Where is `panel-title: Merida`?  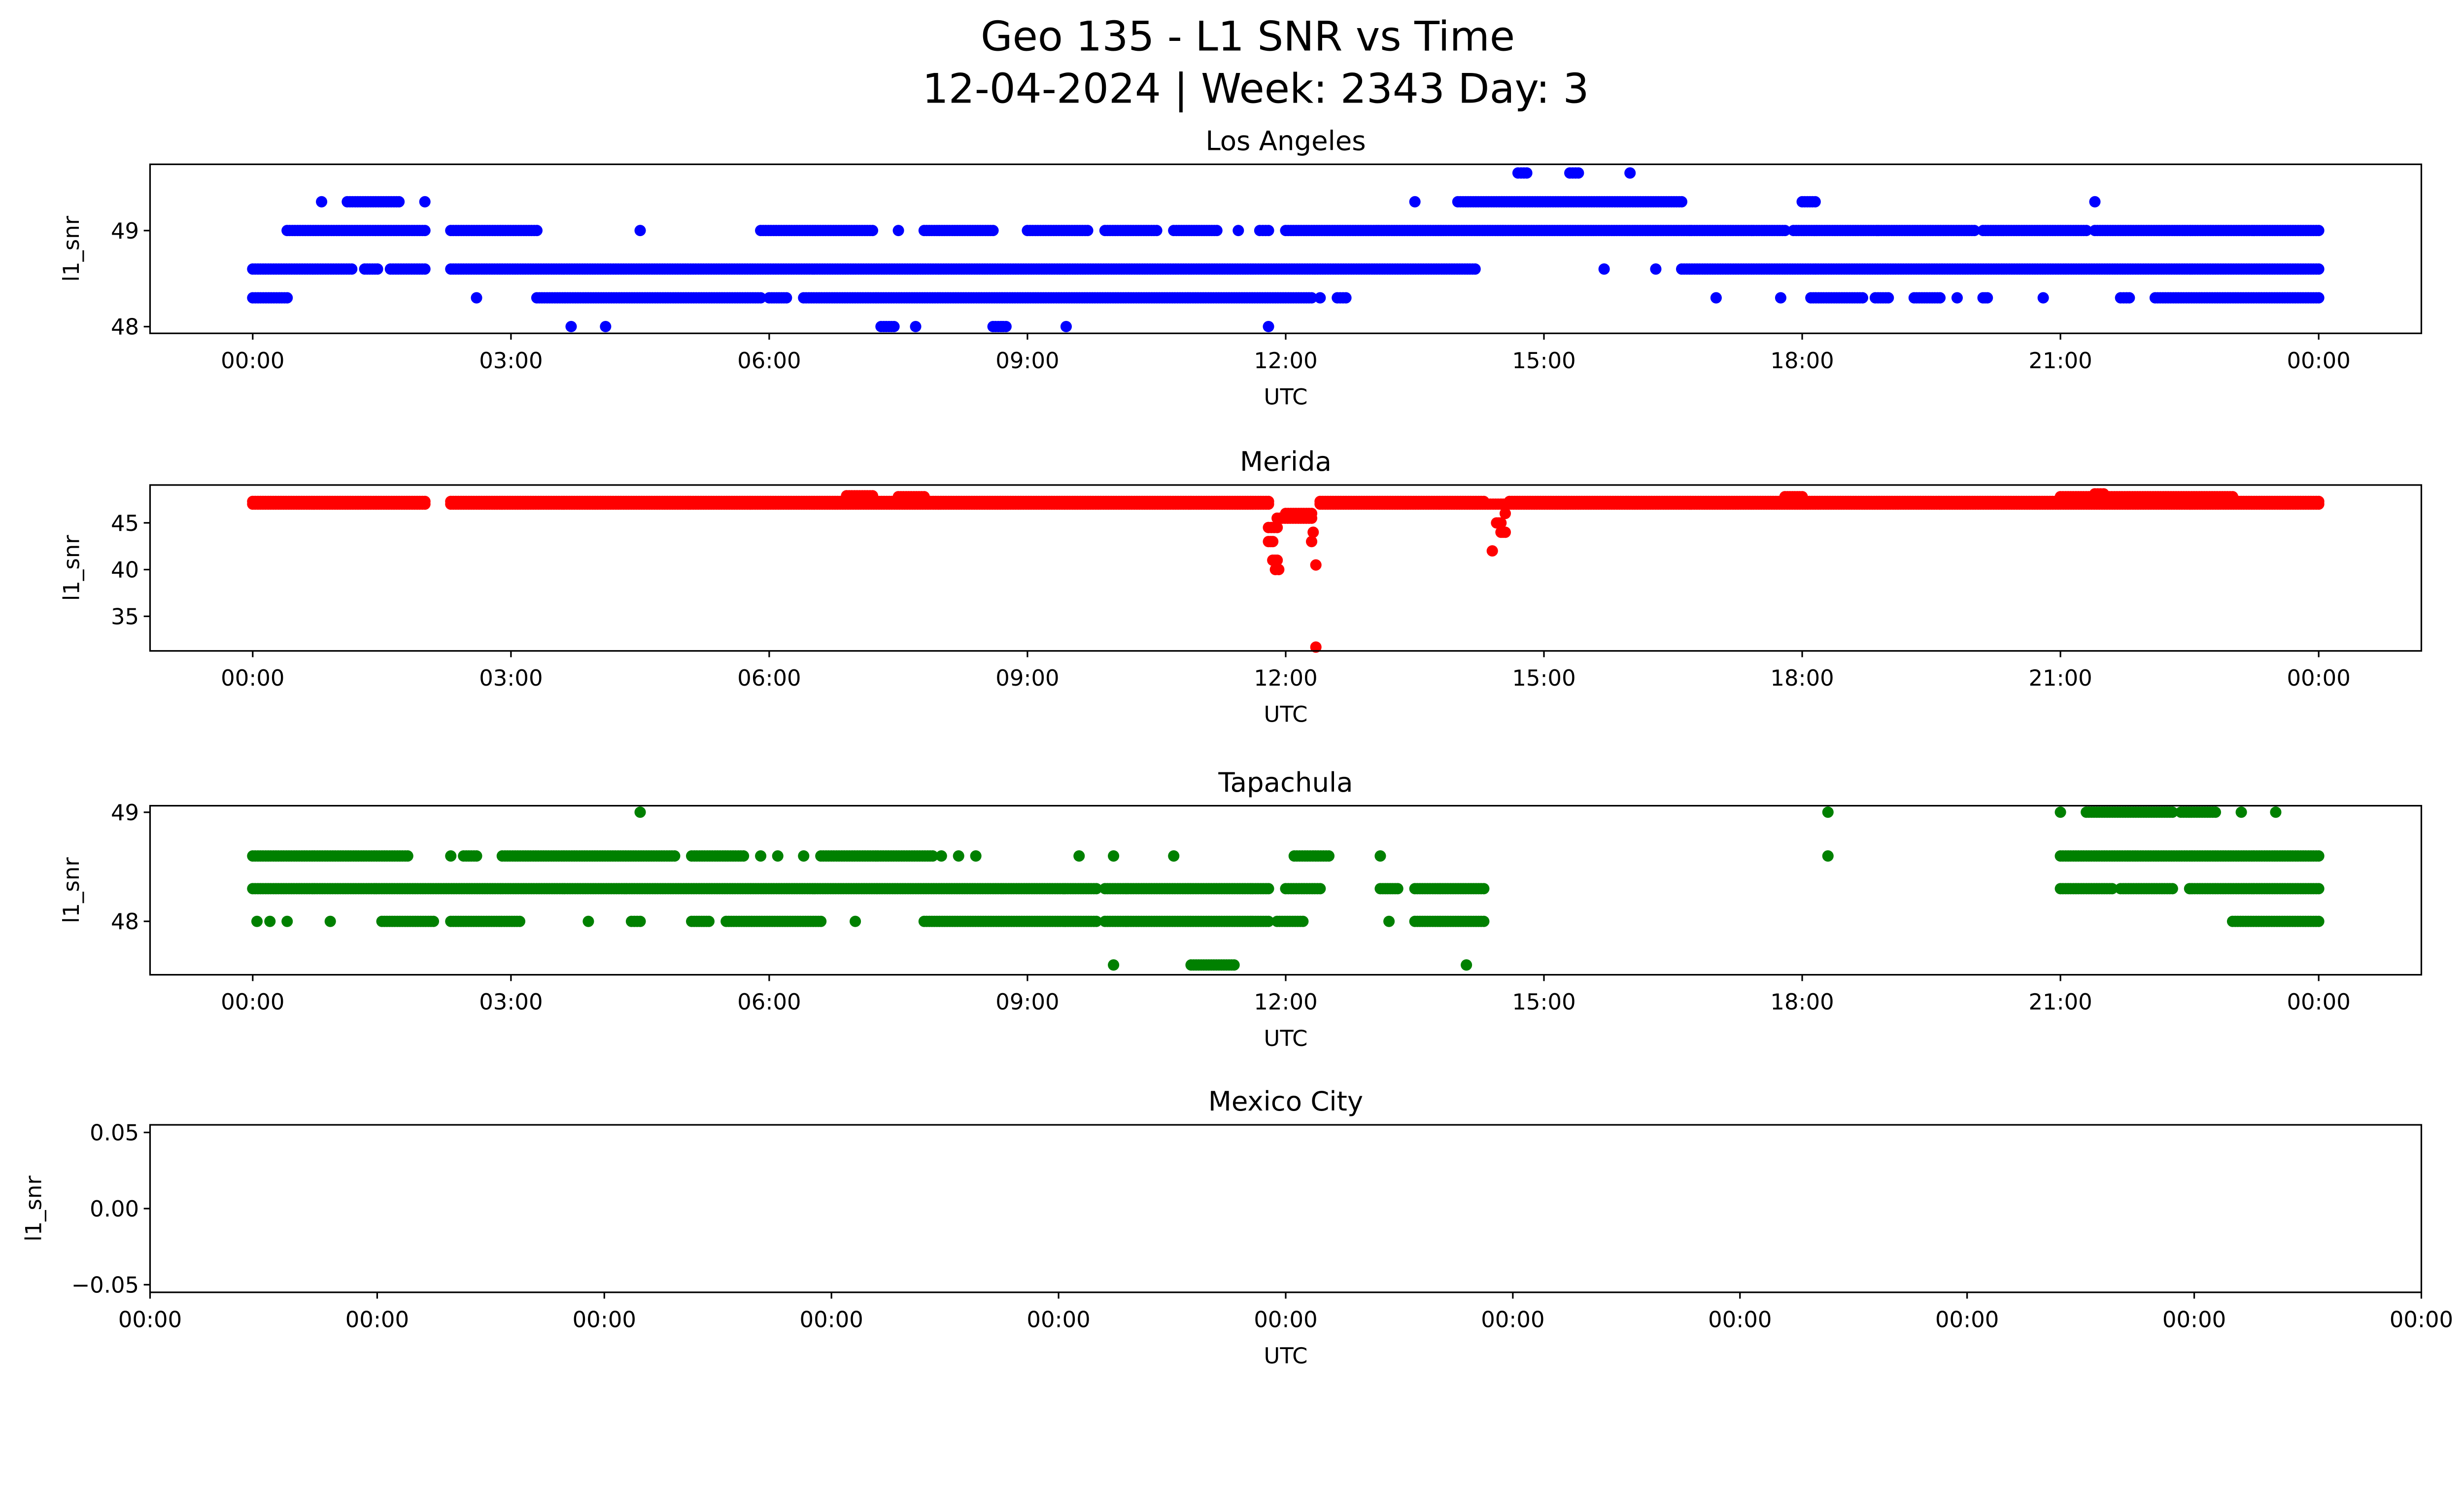
panel-title: Merida is located at coordinates (1286, 461).